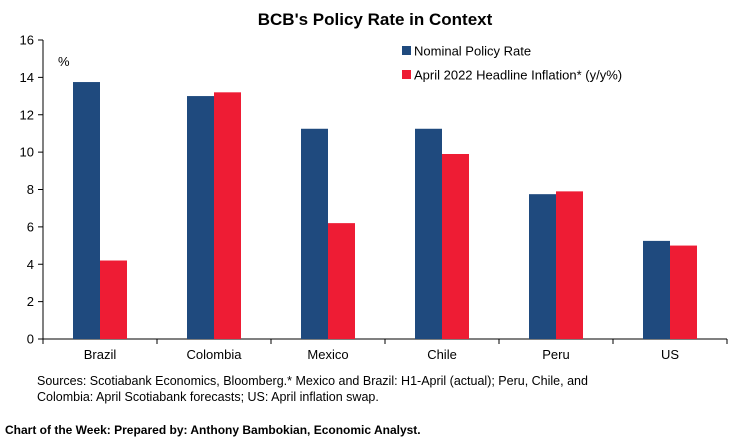  What do you see at coordinates (327, 354) in the screenshot?
I see `x-tick-label: Mexico` at bounding box center [327, 354].